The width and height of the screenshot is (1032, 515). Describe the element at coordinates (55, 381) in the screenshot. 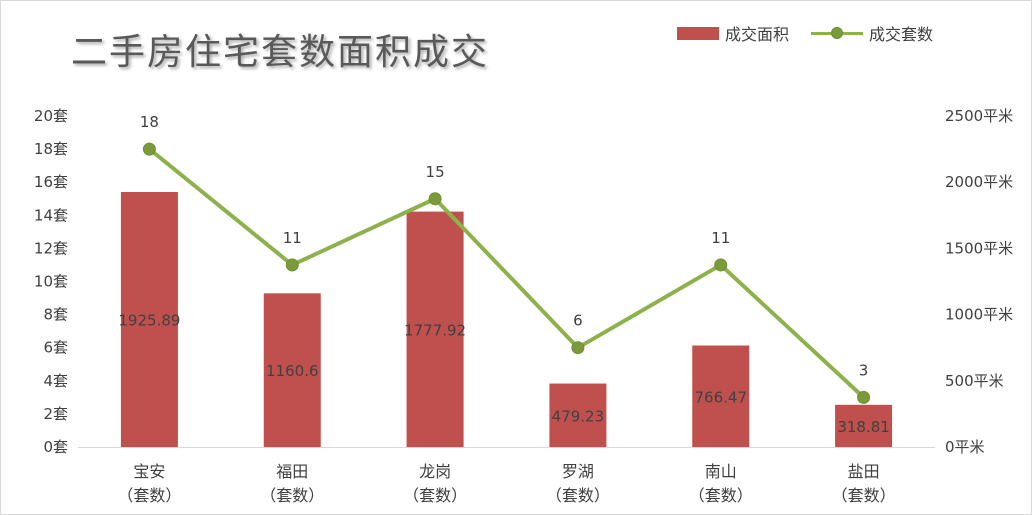

I see `y-left-tick-label: 4套` at that location.